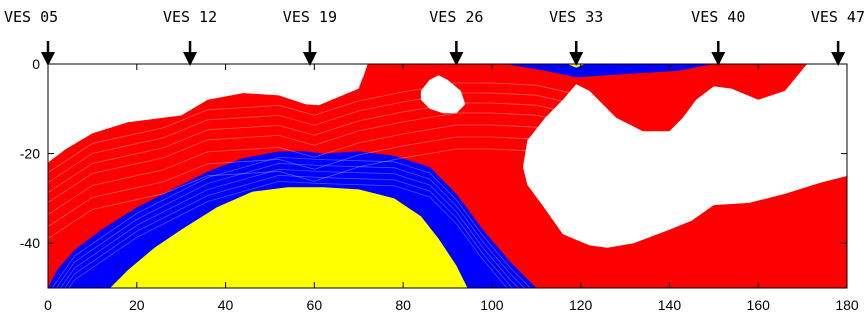 Image resolution: width=868 pixels, height=324 pixels. I want to click on x-tick-label: 140, so click(670, 305).